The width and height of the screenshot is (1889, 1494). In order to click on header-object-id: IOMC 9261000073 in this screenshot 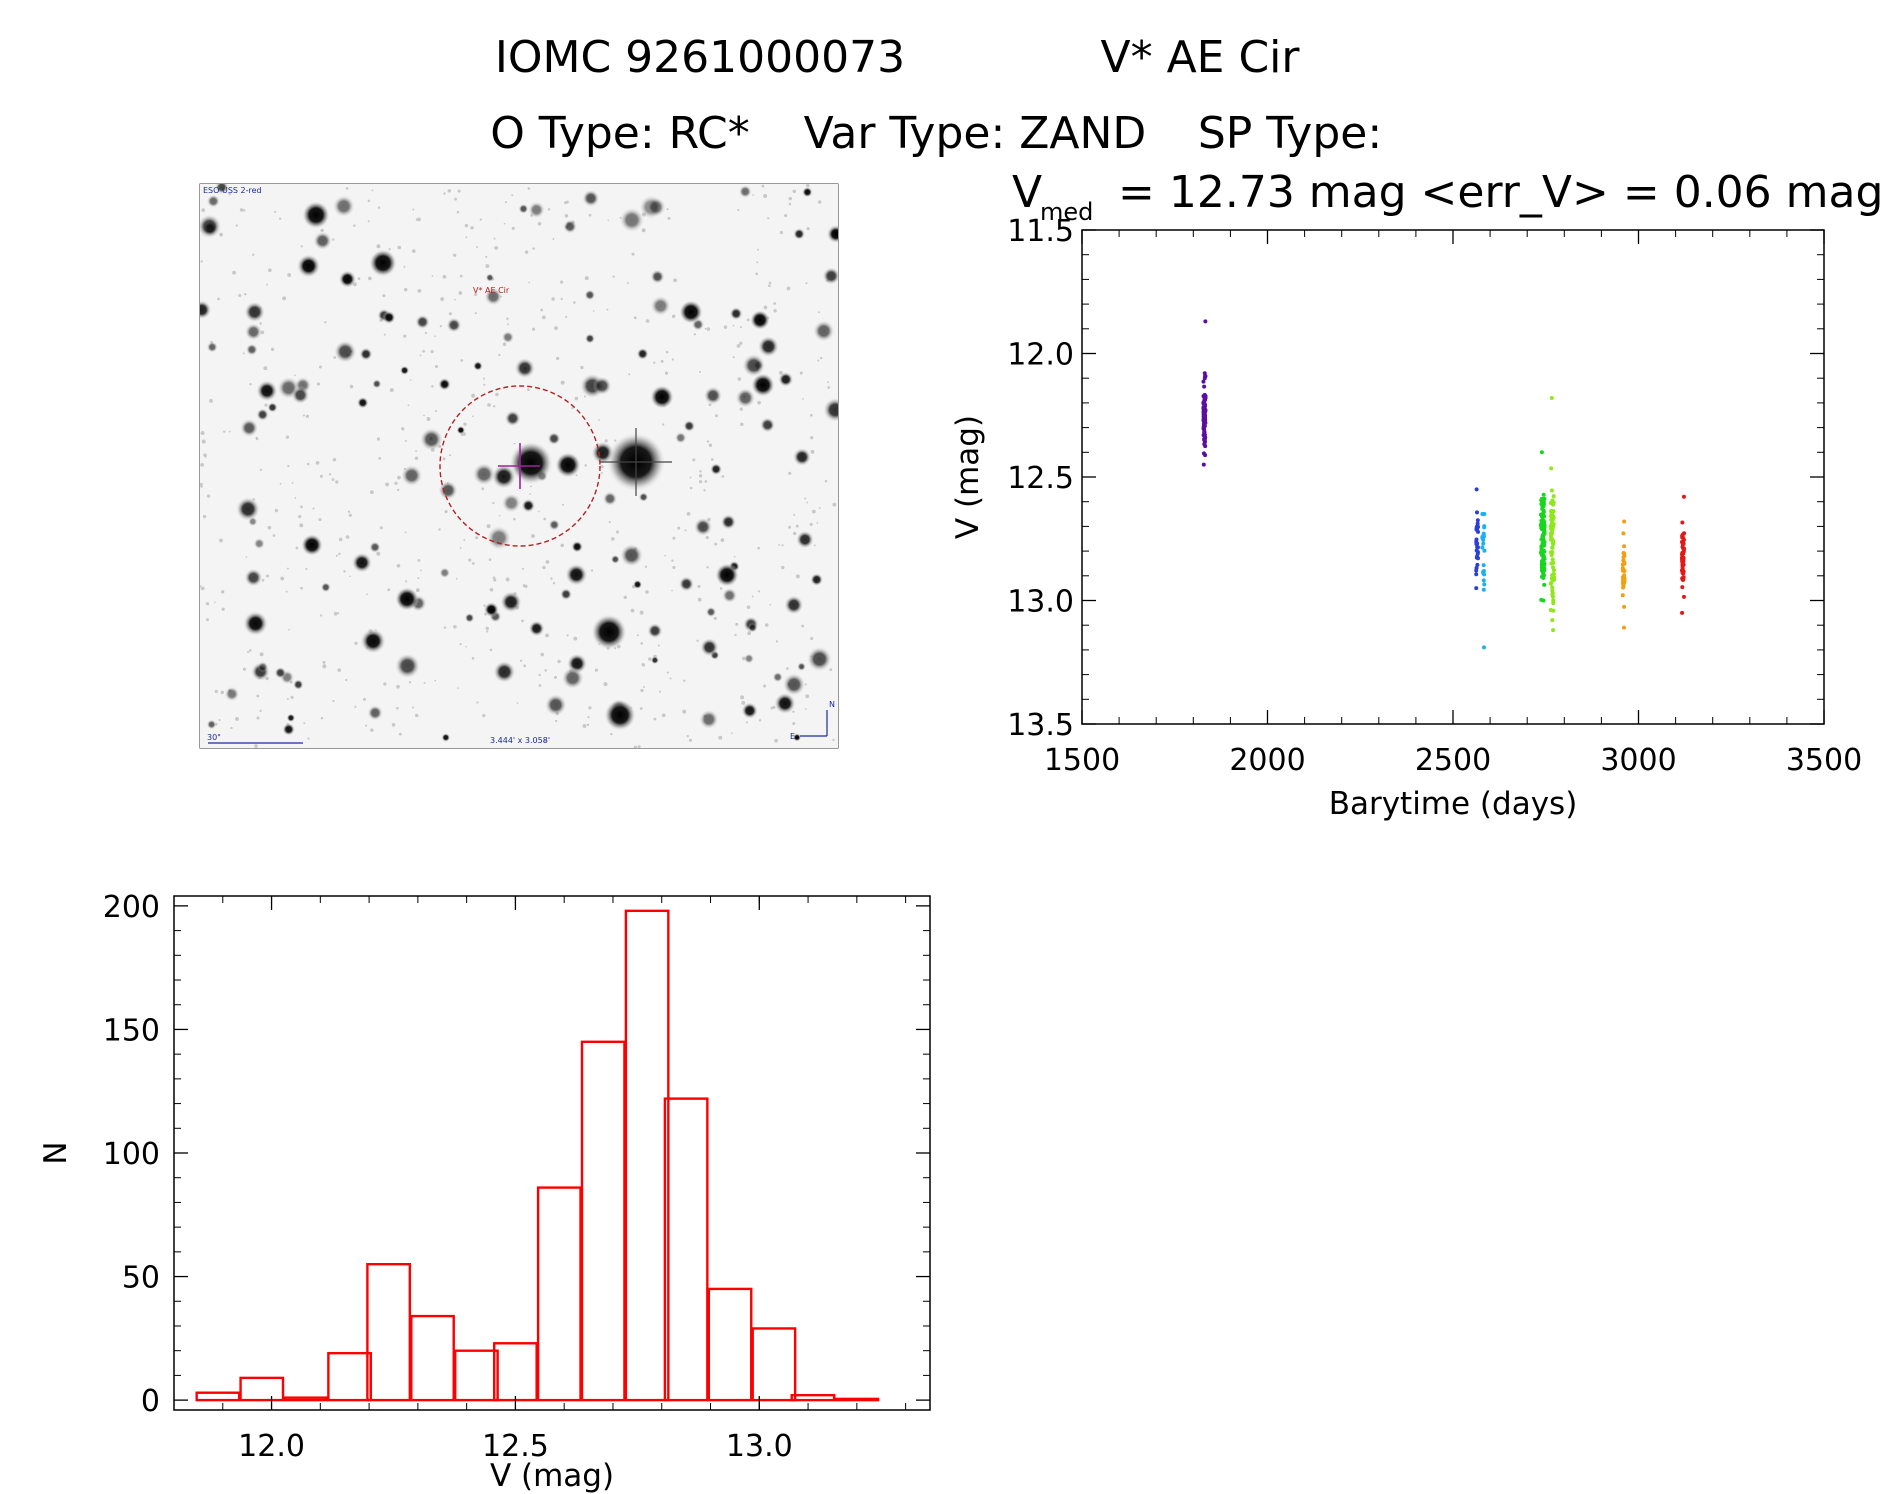, I will do `click(700, 57)`.